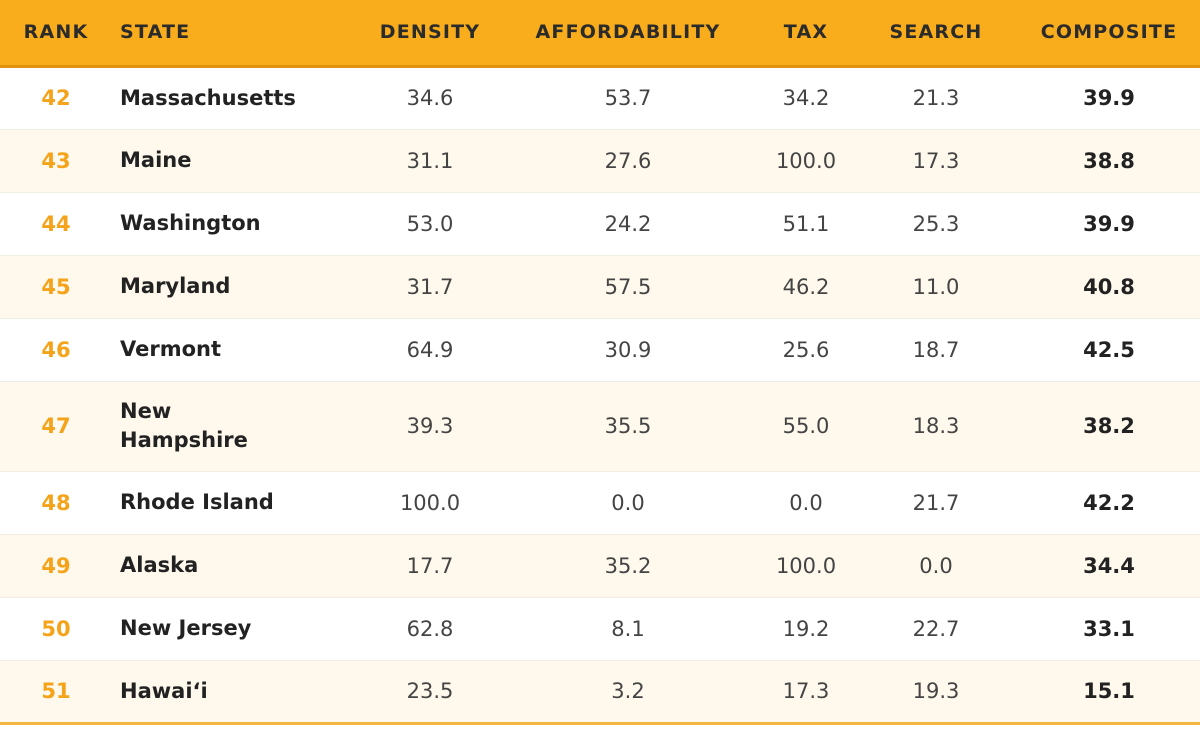 This screenshot has width=1200, height=729. Describe the element at coordinates (936, 628) in the screenshot. I see `search-cell: 22.7` at that location.